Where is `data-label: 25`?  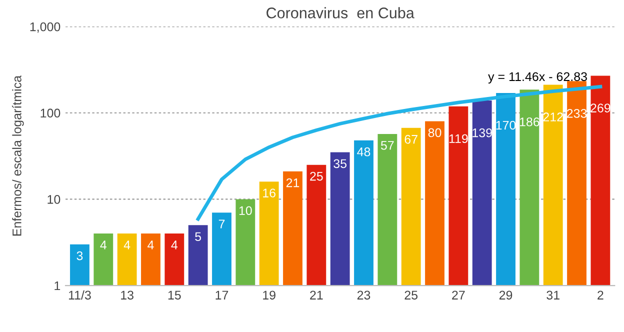 data-label: 25 is located at coordinates (316, 176).